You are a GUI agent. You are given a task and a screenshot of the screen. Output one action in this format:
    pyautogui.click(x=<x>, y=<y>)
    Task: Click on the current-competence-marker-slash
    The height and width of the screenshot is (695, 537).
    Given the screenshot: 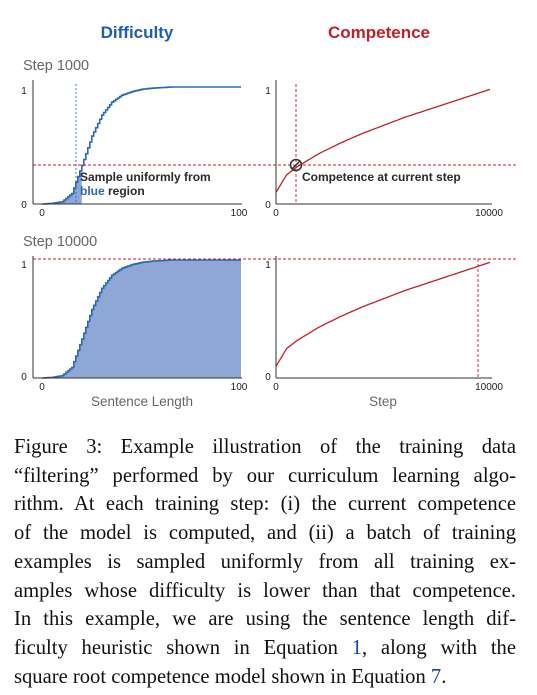 What is the action you would take?
    pyautogui.click(x=296, y=165)
    